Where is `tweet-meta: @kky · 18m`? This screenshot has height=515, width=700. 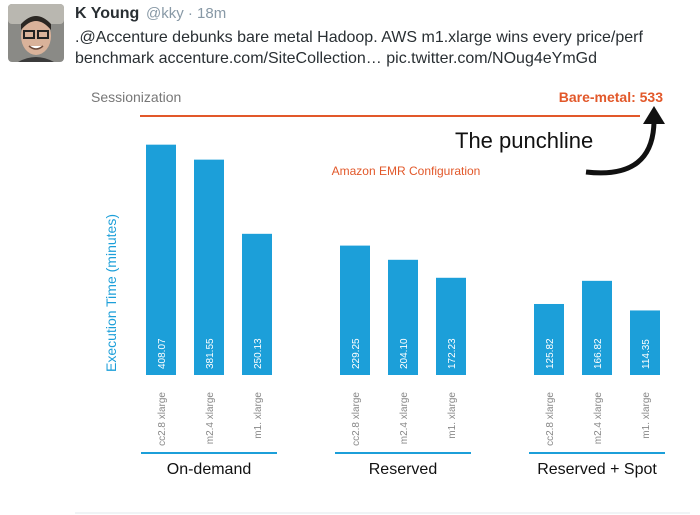 tweet-meta: @kky · 18m is located at coordinates (186, 13).